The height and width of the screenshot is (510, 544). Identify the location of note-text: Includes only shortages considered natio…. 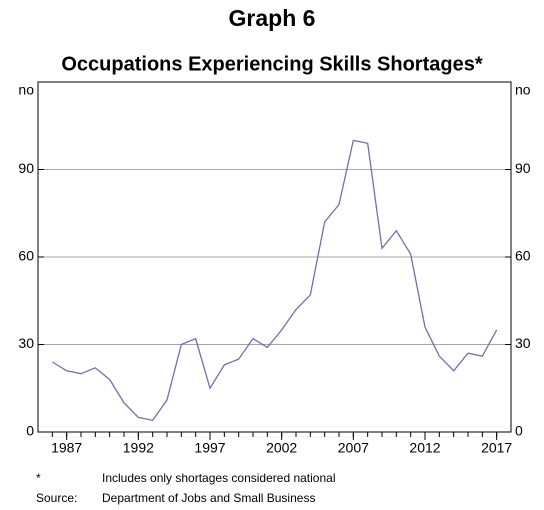
(218, 478).